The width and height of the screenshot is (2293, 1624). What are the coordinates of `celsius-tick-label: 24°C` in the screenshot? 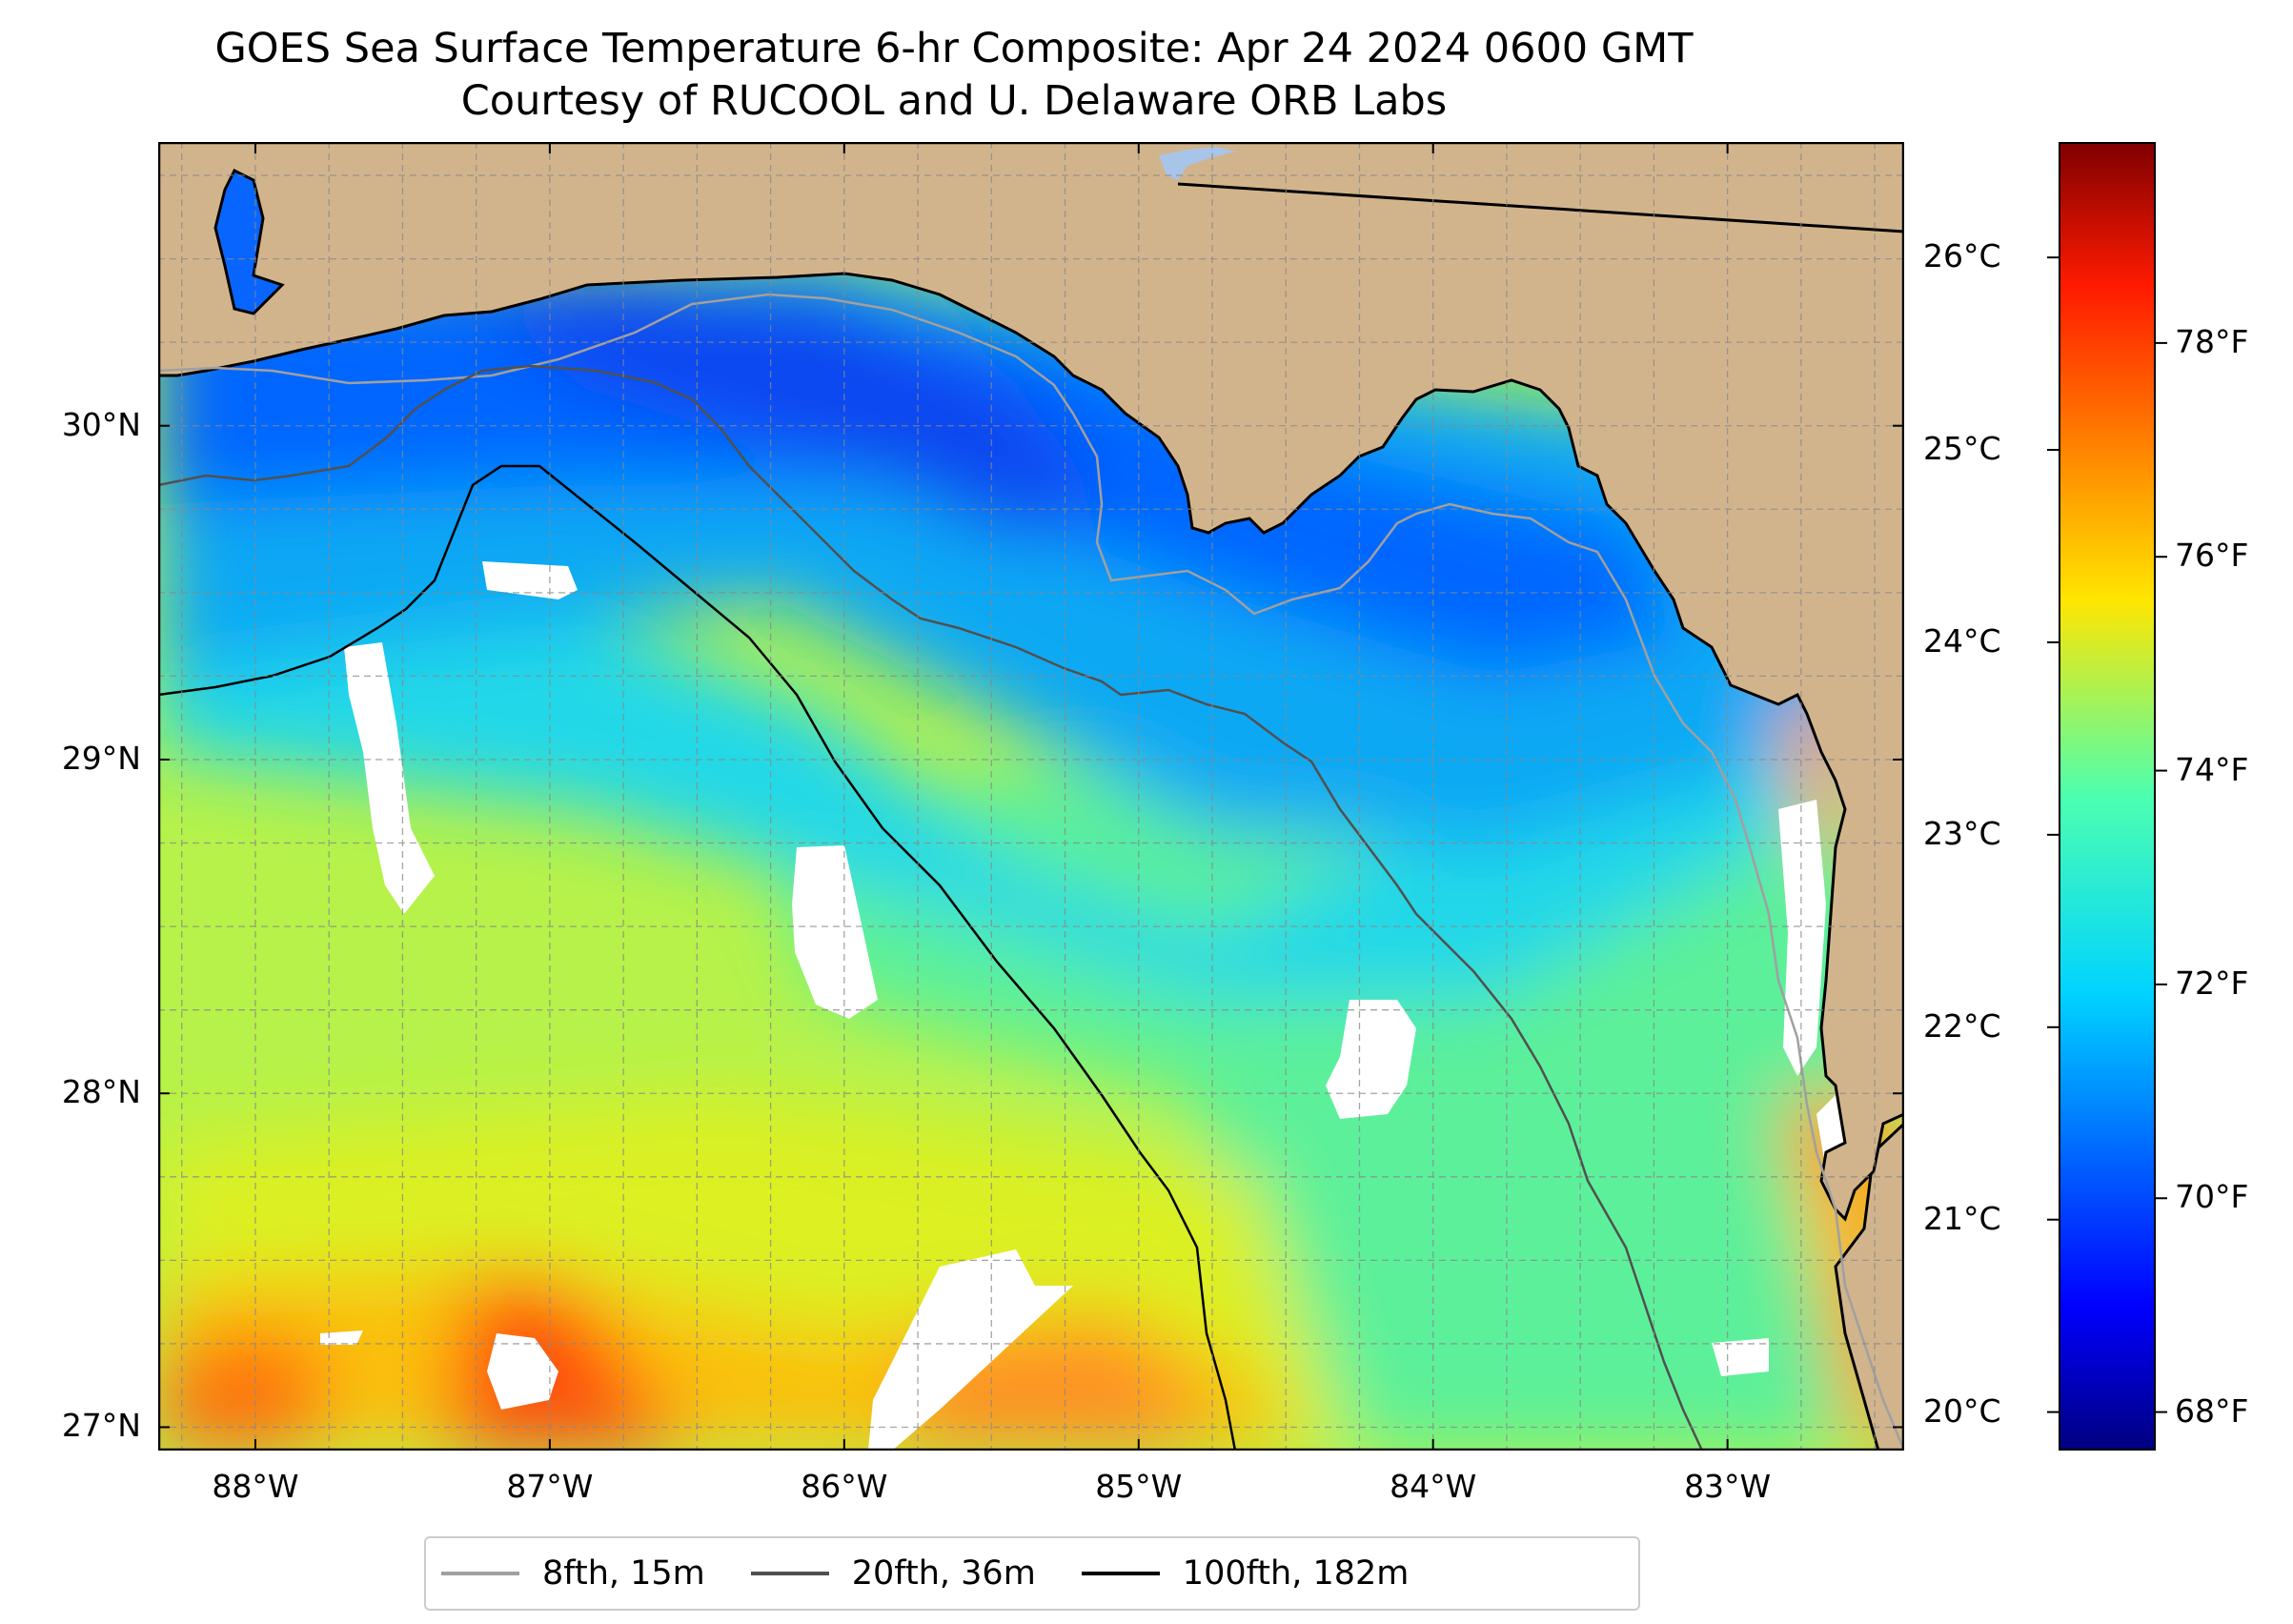 It's located at (1962, 640).